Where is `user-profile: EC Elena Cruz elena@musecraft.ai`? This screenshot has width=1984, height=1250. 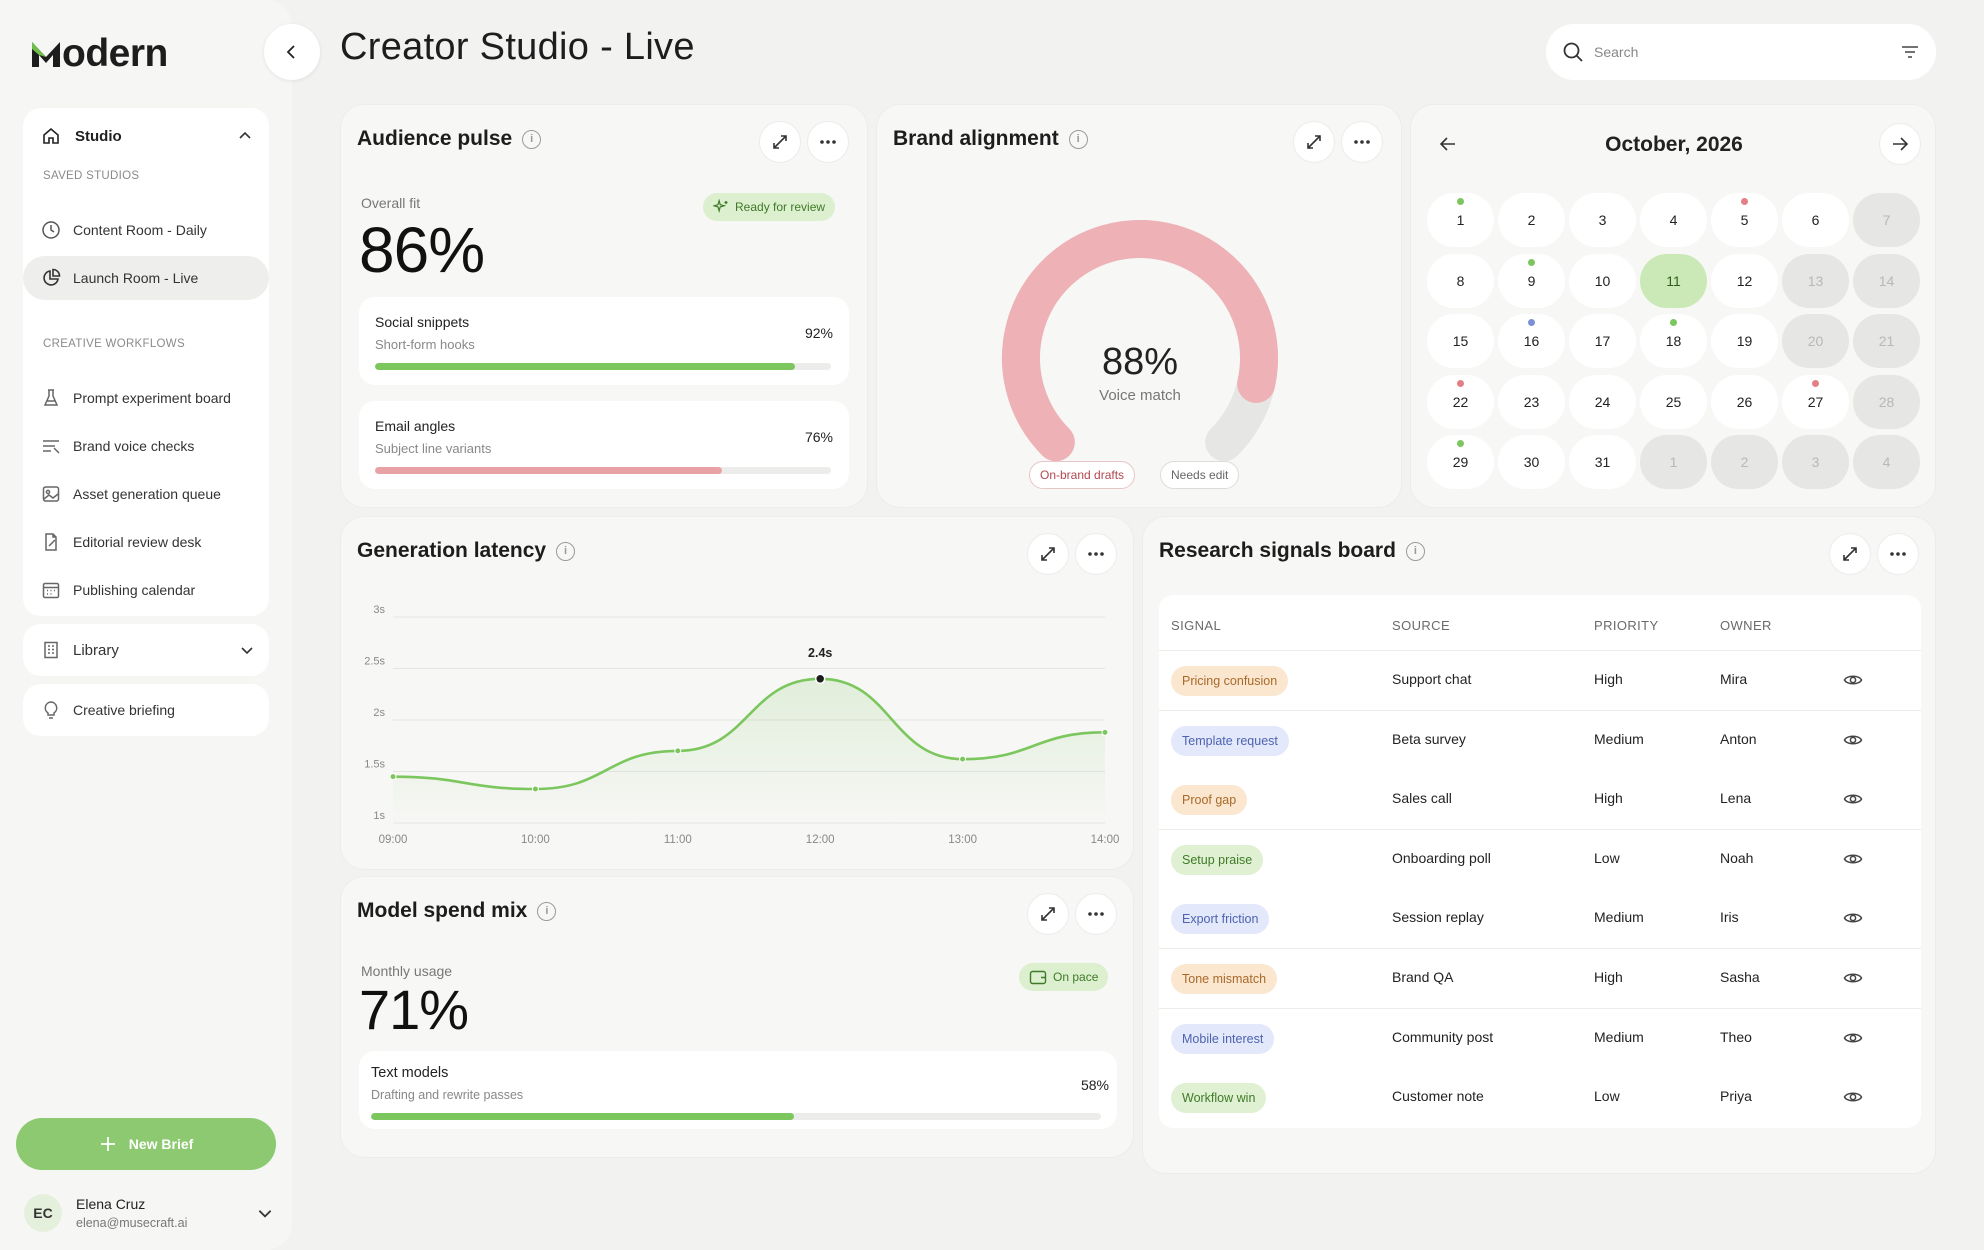
user-profile: EC Elena Cruz elena@musecraft.ai is located at coordinates (149, 1213).